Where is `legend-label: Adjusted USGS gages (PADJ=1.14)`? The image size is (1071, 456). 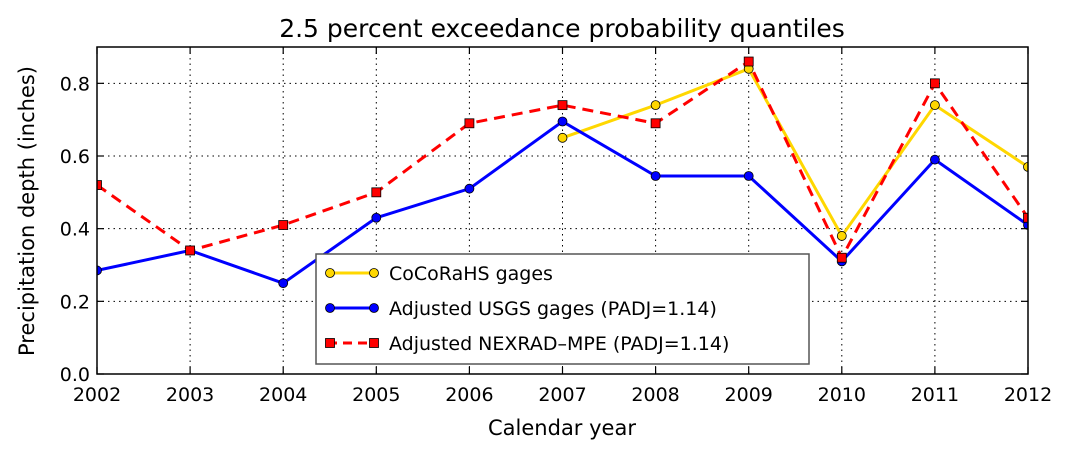
legend-label: Adjusted USGS gages (PADJ=1.14) is located at coordinates (553, 309).